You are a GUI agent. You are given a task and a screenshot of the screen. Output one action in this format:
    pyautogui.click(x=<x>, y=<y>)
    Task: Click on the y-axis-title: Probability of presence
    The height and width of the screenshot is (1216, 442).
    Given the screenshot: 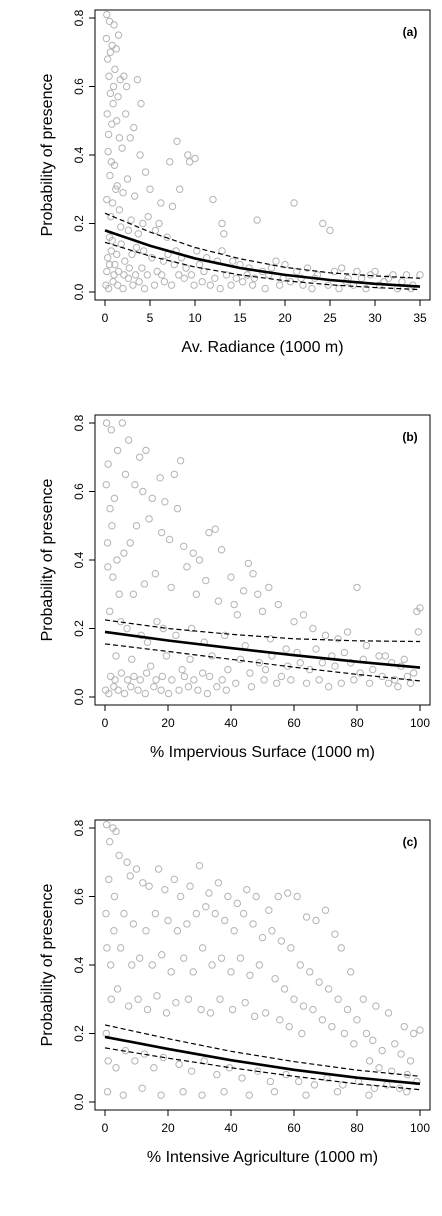 What is the action you would take?
    pyautogui.click(x=47, y=965)
    